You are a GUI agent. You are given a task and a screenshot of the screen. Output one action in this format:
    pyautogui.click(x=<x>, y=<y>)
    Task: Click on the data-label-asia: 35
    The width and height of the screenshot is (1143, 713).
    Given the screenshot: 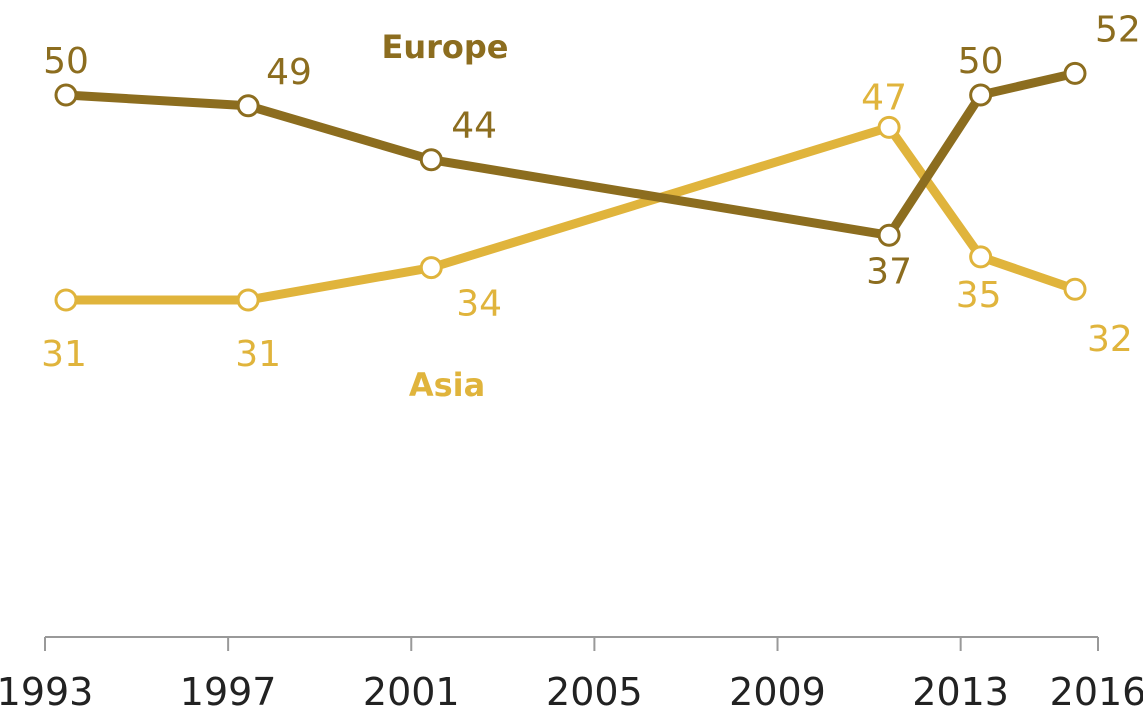 What is the action you would take?
    pyautogui.click(x=979, y=295)
    